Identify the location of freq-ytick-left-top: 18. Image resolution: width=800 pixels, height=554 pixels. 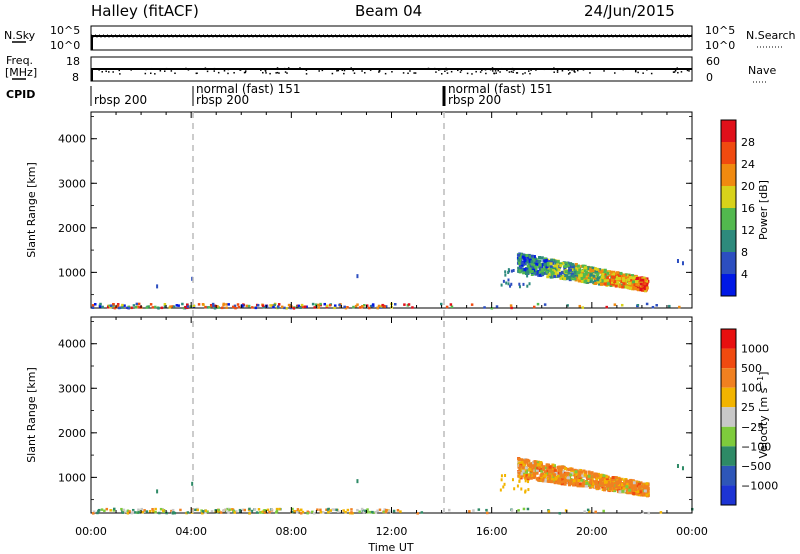
(73, 61).